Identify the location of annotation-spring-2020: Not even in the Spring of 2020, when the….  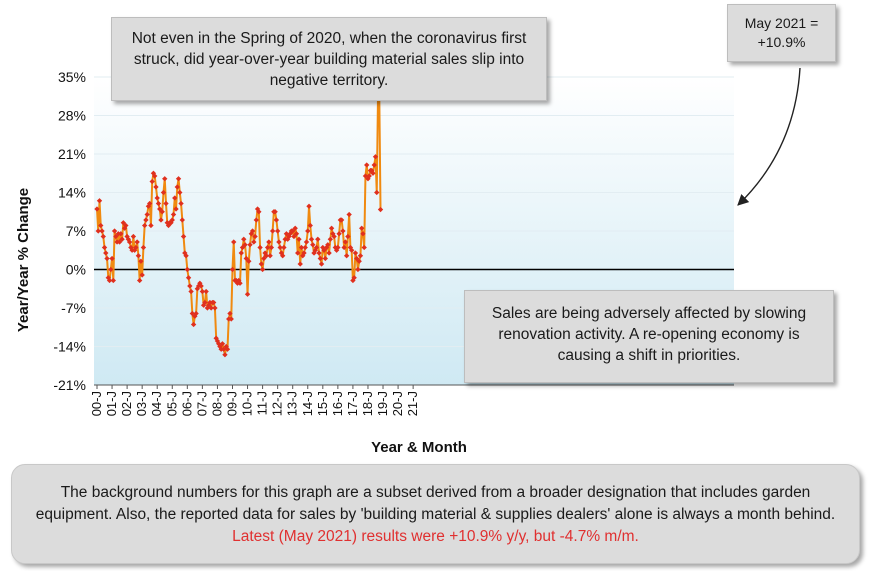
(329, 59).